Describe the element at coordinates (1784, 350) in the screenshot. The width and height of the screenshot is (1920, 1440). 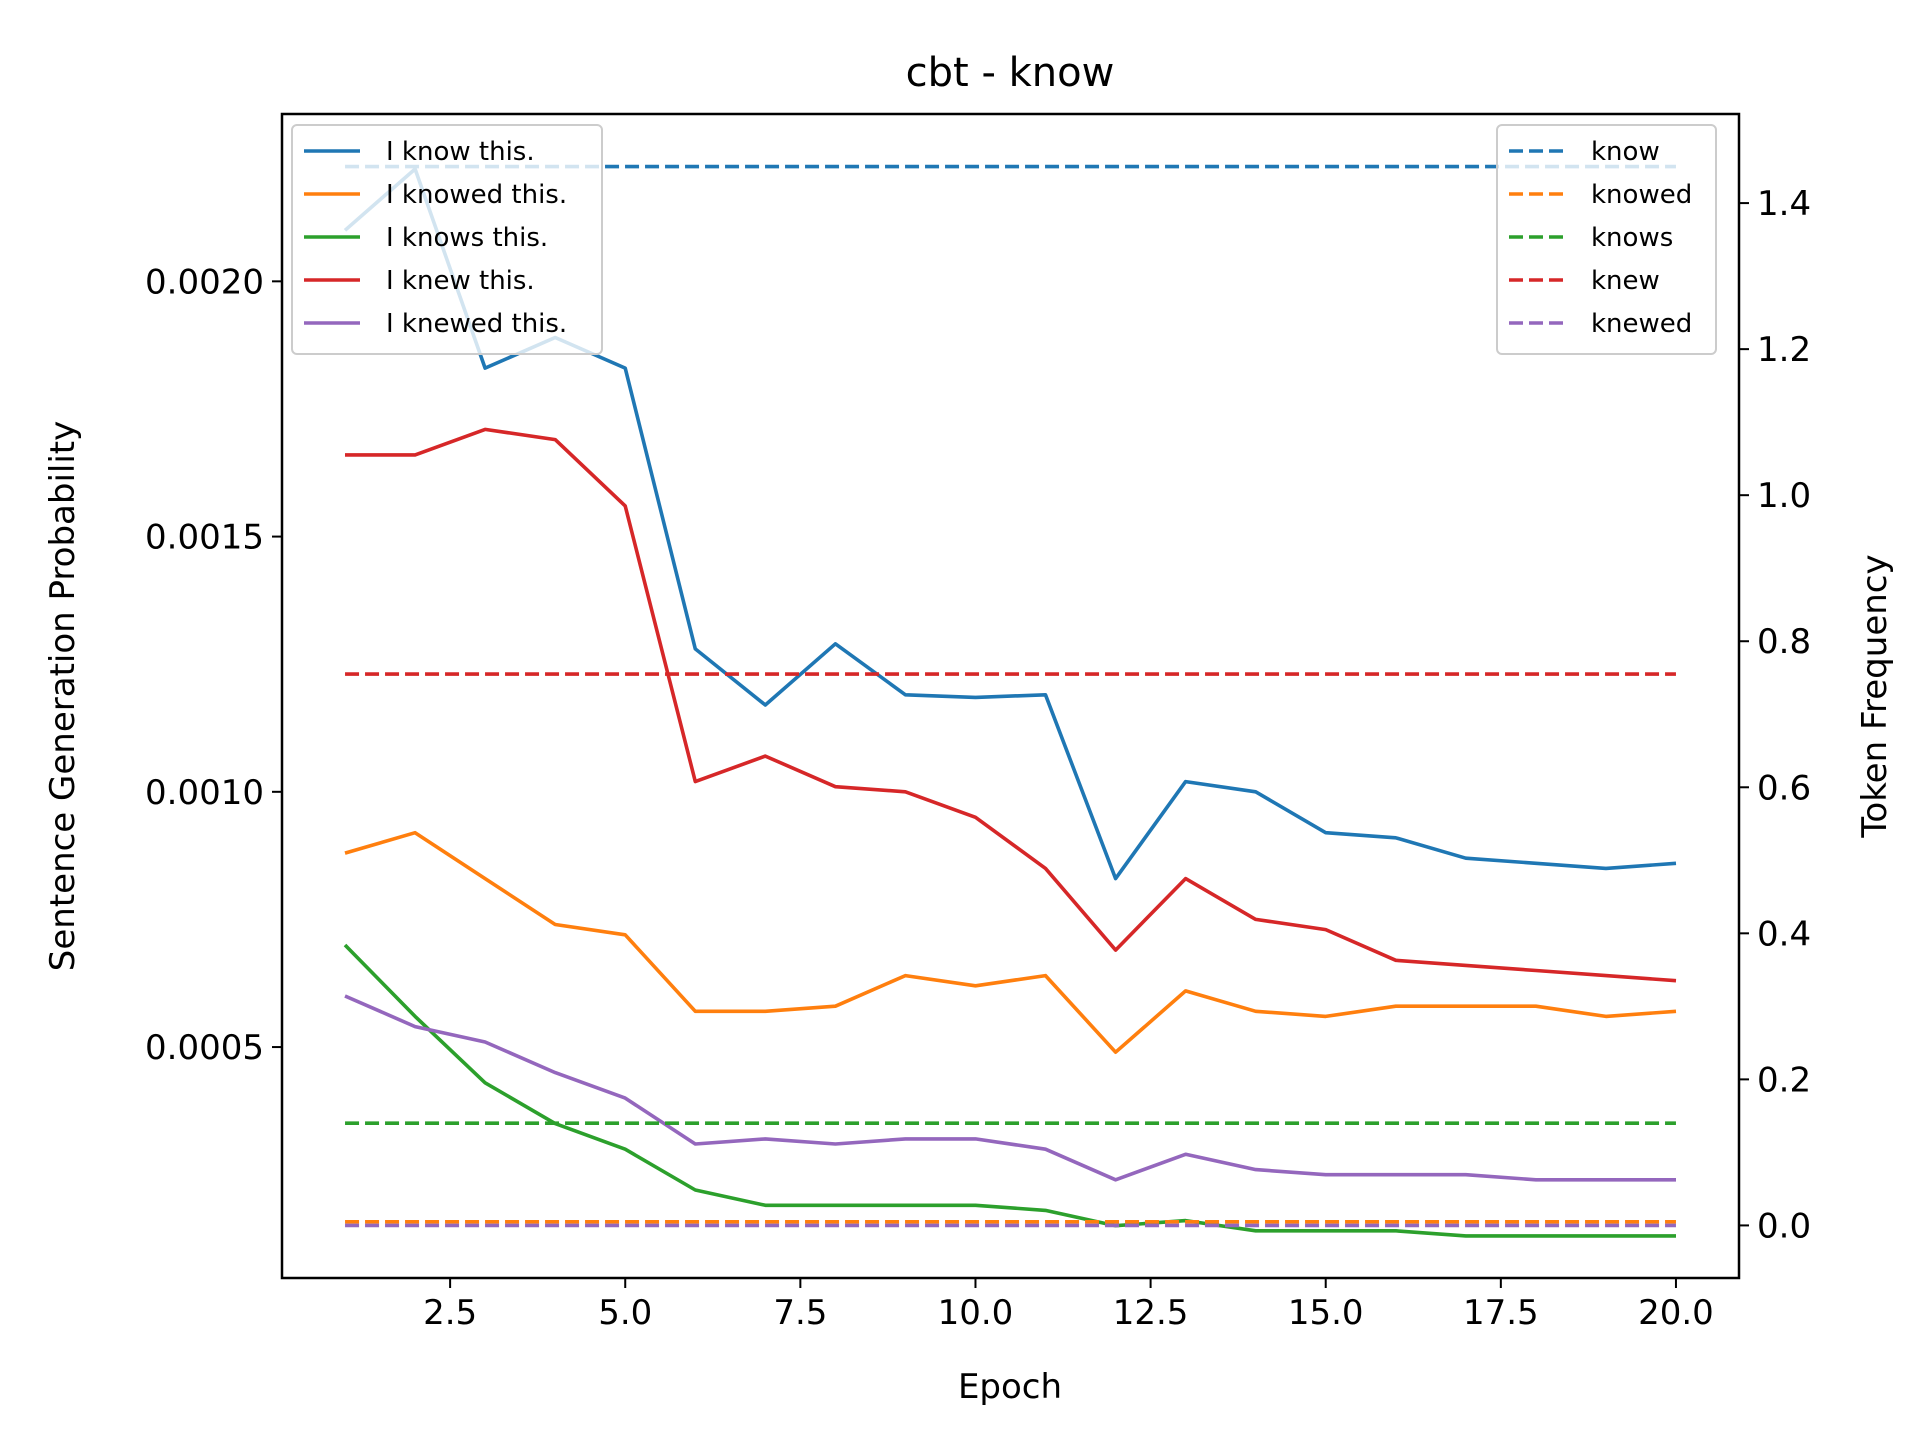
I see `y2-tick-label: 1.2` at that location.